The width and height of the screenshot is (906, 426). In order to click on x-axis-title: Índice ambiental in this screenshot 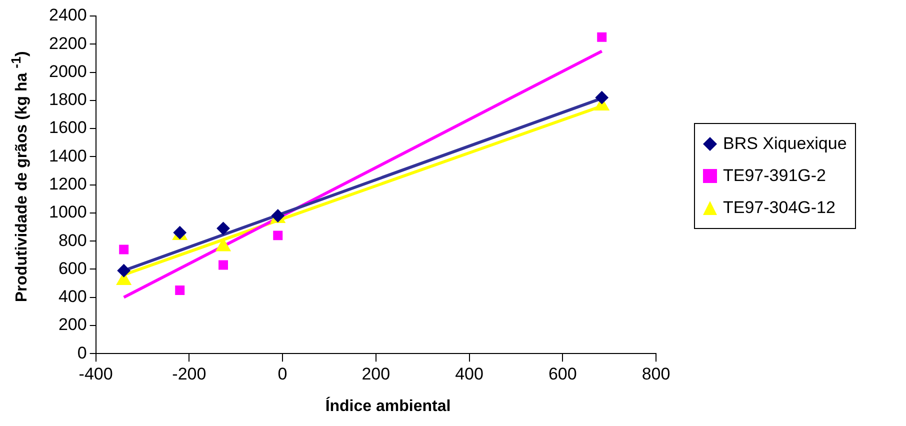, I will do `click(388, 407)`.